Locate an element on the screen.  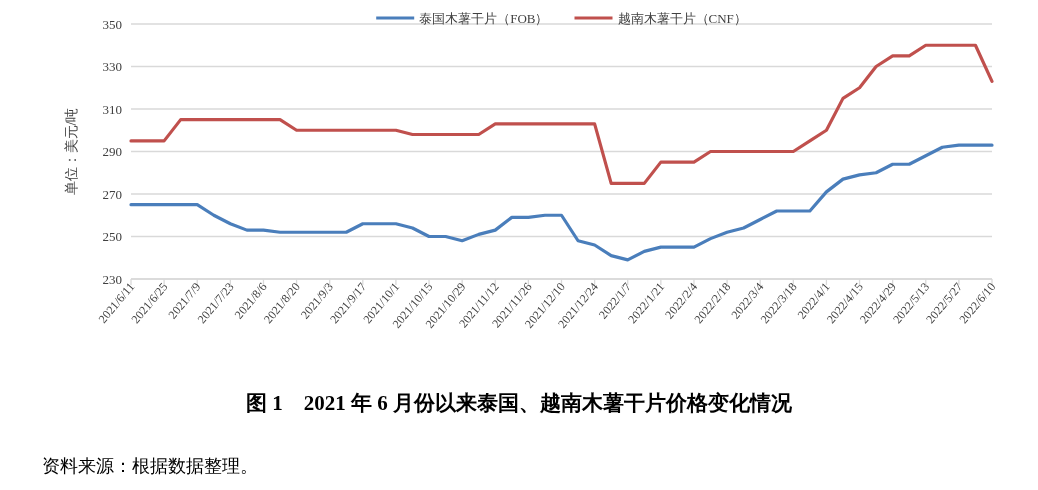
legend-label: 越南木薯干片（CNF） is located at coordinates (682, 18).